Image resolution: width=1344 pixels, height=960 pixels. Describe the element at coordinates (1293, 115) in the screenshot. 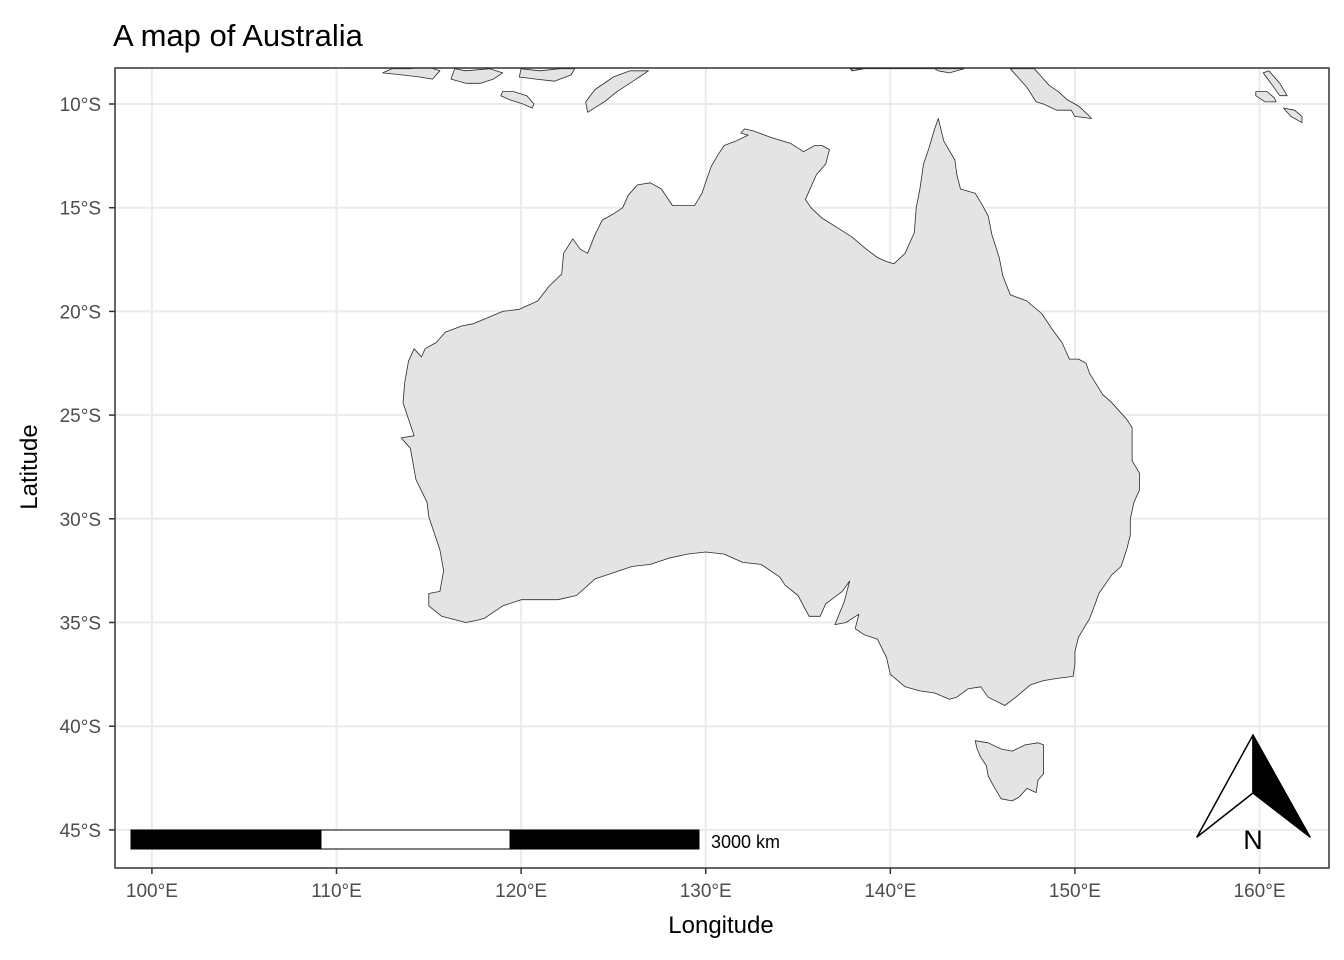

I see `land-makira` at that location.